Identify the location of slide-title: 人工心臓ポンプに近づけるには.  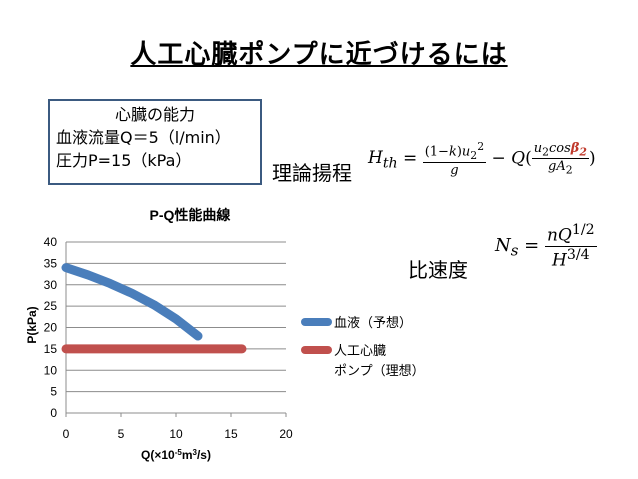
(319, 55).